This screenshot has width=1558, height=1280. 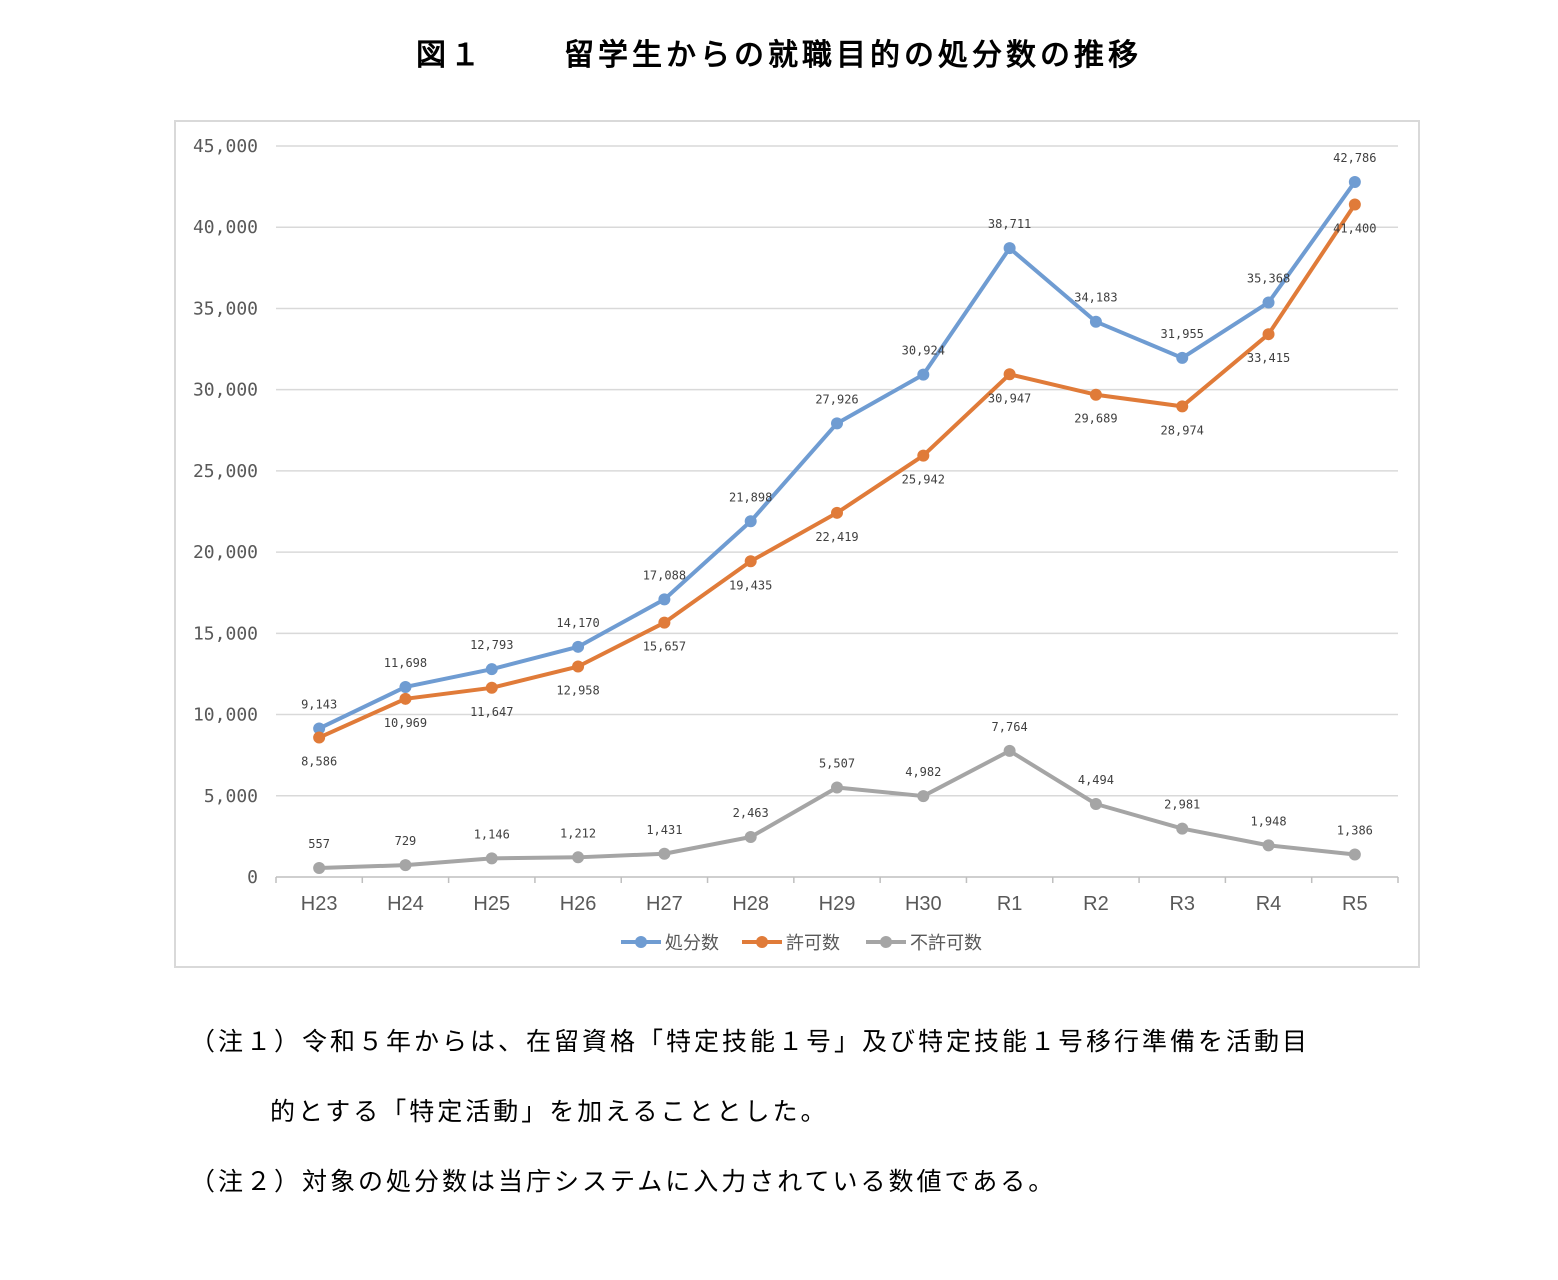 I want to click on data-label: 5,507, so click(x=837, y=764).